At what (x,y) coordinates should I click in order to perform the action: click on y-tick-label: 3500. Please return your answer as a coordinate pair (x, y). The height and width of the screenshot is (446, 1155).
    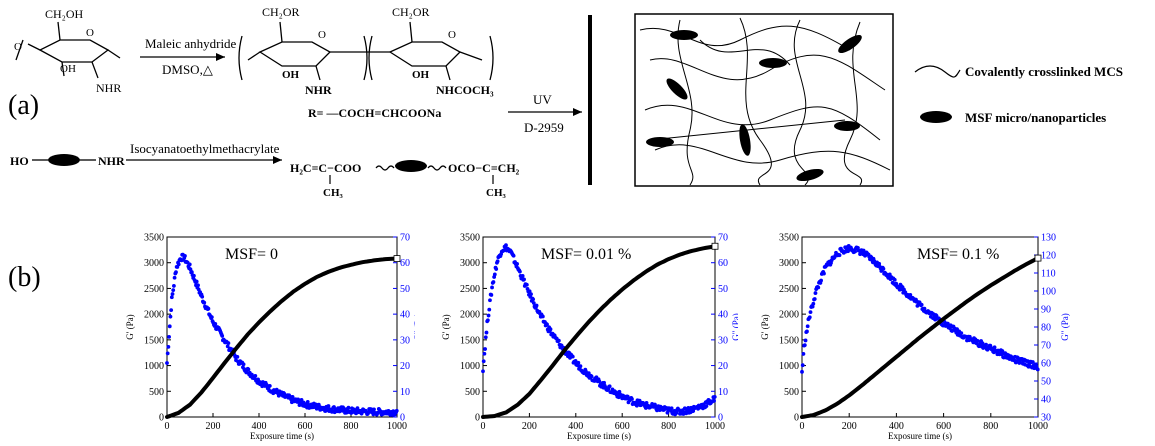
    Looking at the image, I should click on (470, 238).